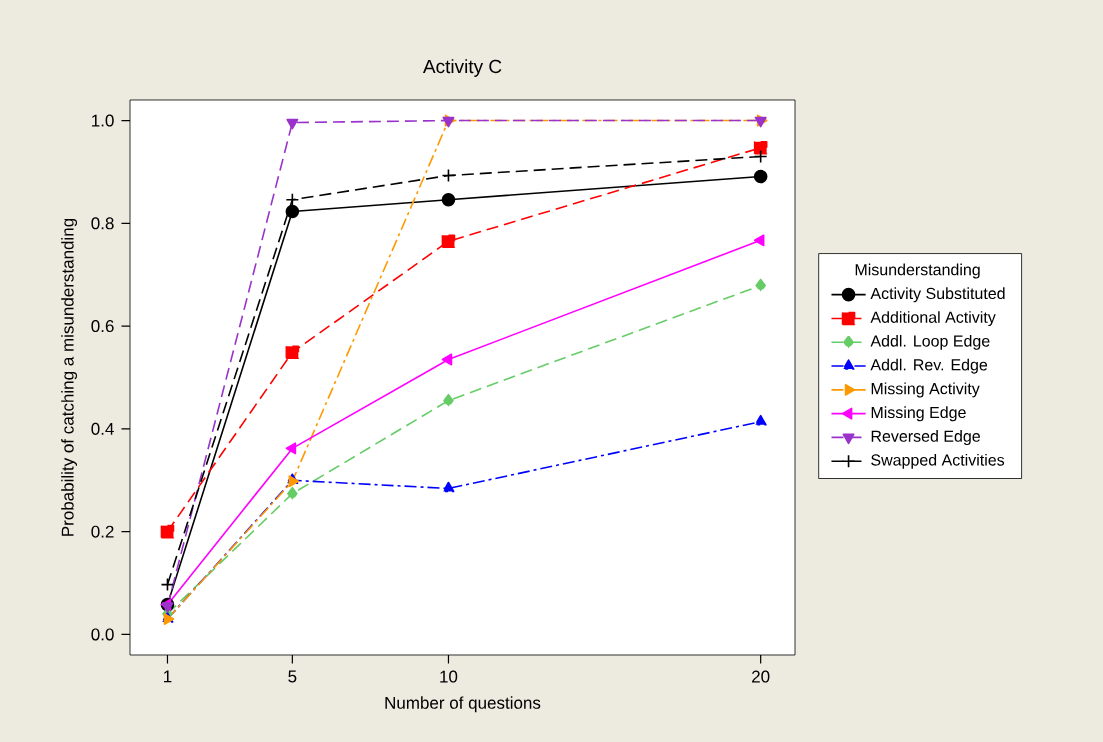 The height and width of the screenshot is (742, 1103). What do you see at coordinates (930, 342) in the screenshot?
I see `legend-label: Addl. Loop Edge` at bounding box center [930, 342].